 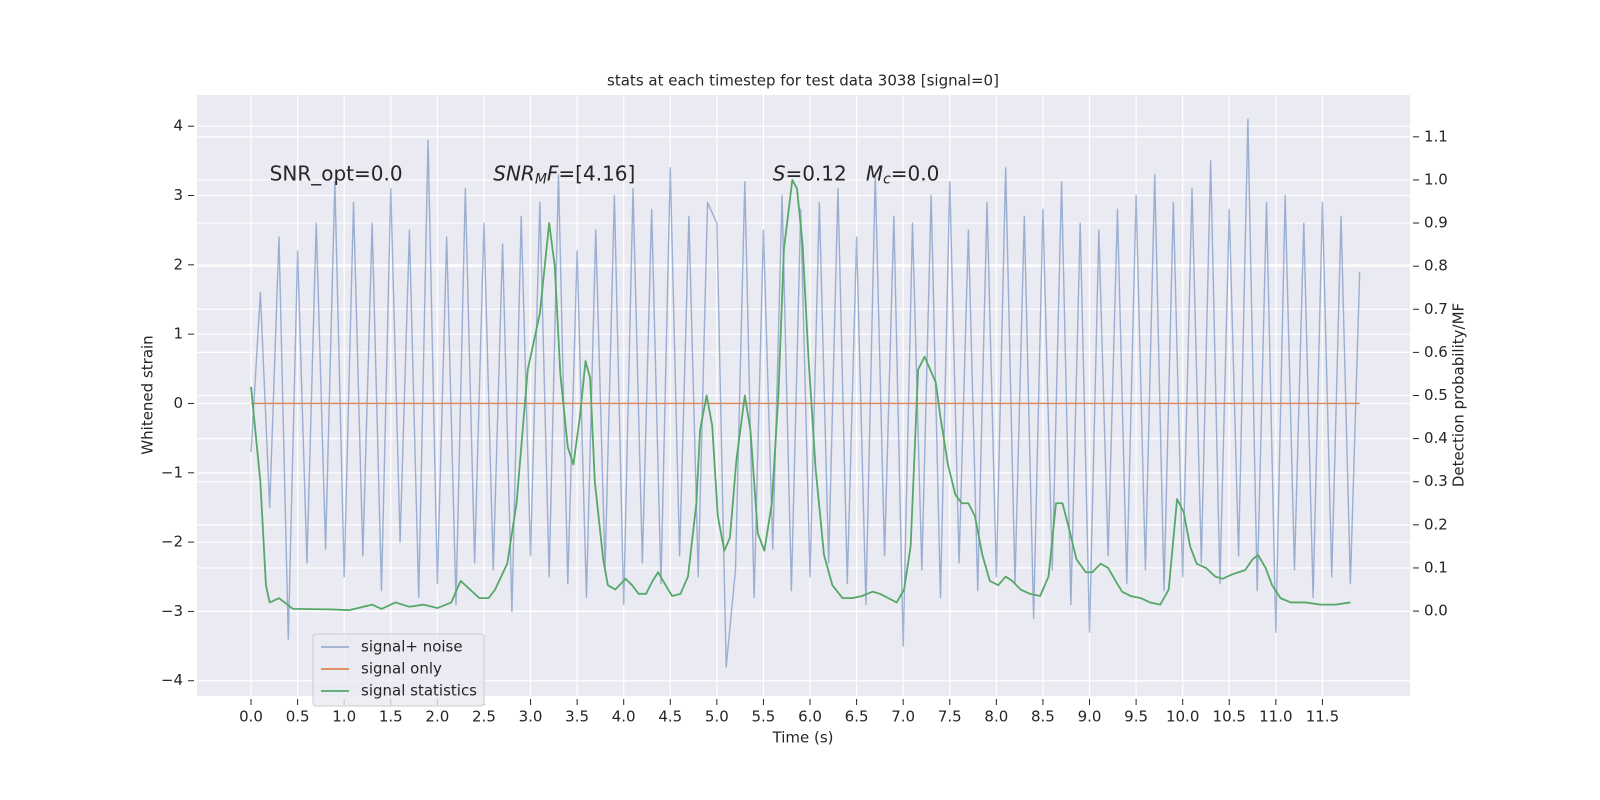 What do you see at coordinates (172, 472) in the screenshot?
I see `y-tick-label: −1` at bounding box center [172, 472].